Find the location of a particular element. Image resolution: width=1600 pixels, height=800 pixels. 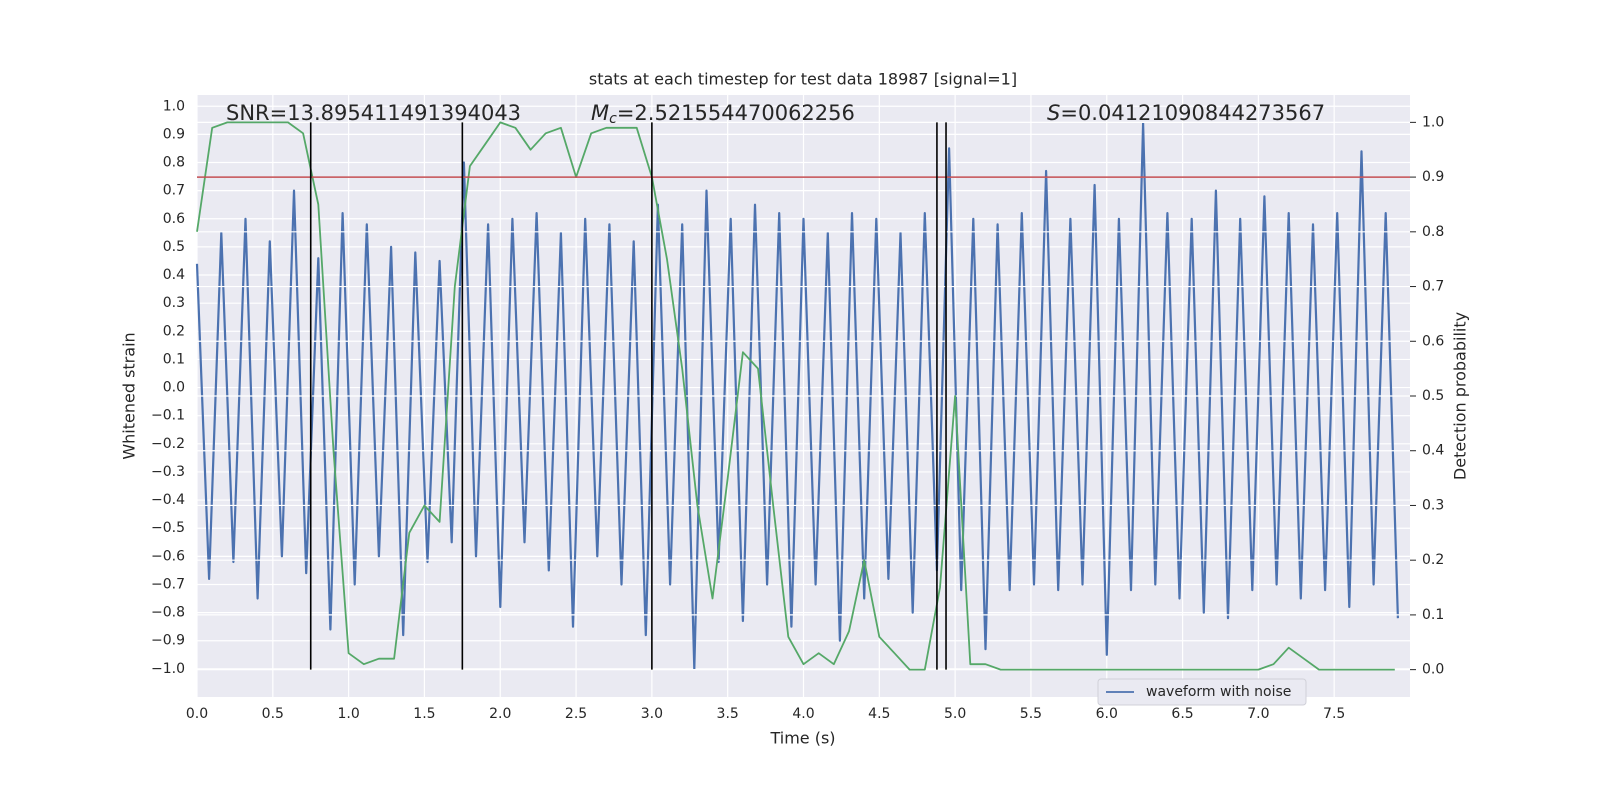

y-tick-label: −0.4 is located at coordinates (168, 500).